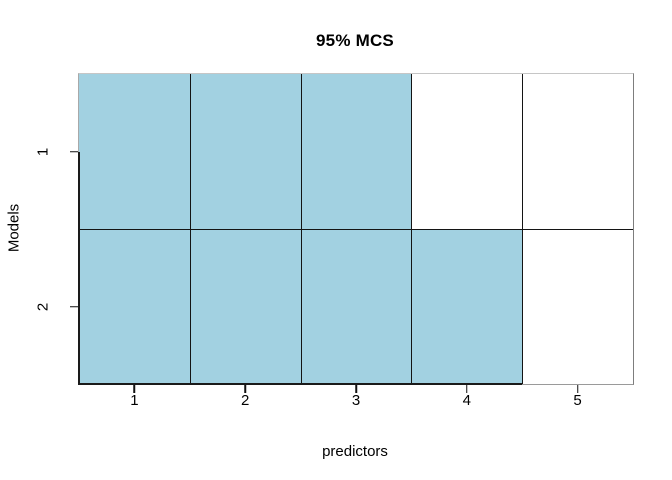 The width and height of the screenshot is (672, 480). Describe the element at coordinates (355, 40) in the screenshot. I see `chart-title: 95% MCS` at that location.